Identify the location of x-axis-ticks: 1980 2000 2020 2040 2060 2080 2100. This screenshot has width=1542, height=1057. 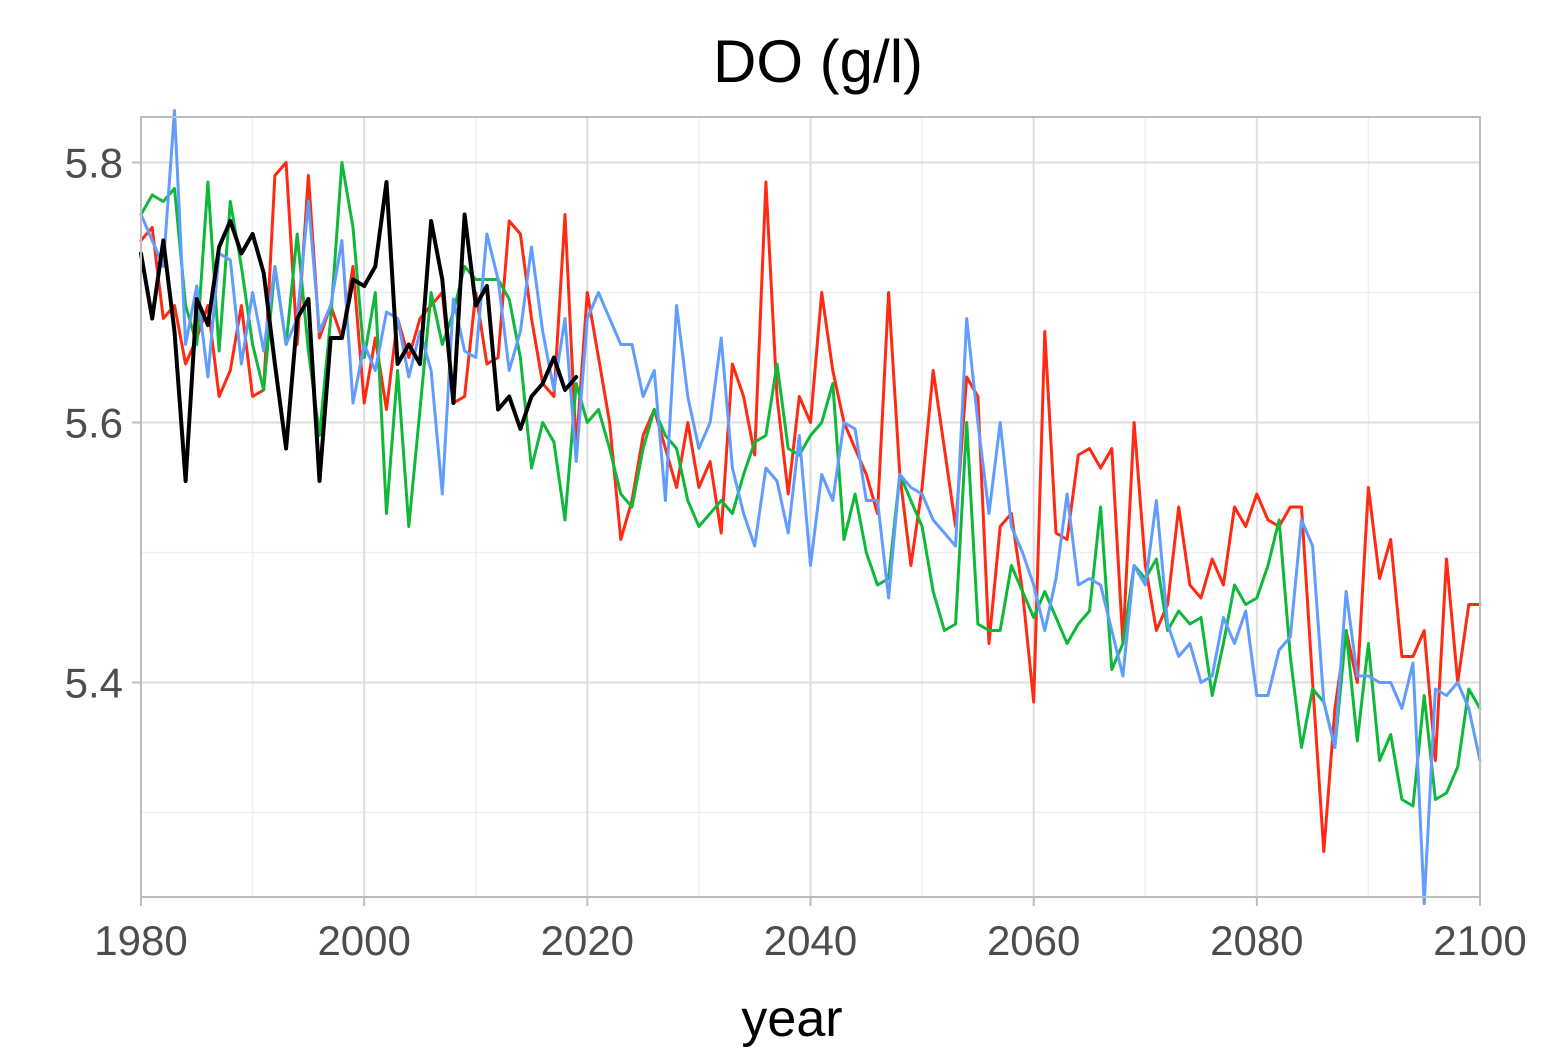
(810, 930).